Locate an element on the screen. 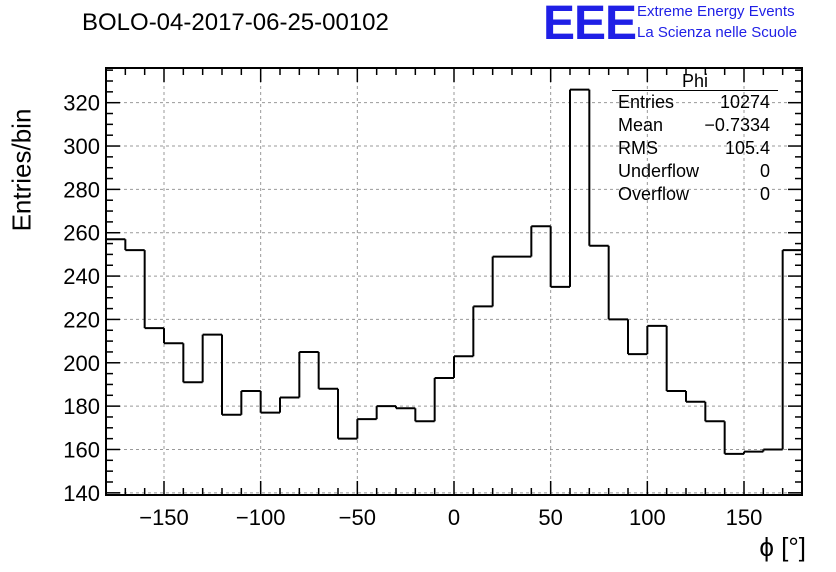 Image resolution: width=836 pixels, height=572 pixels. y-tick-label: 300 is located at coordinates (81, 146).